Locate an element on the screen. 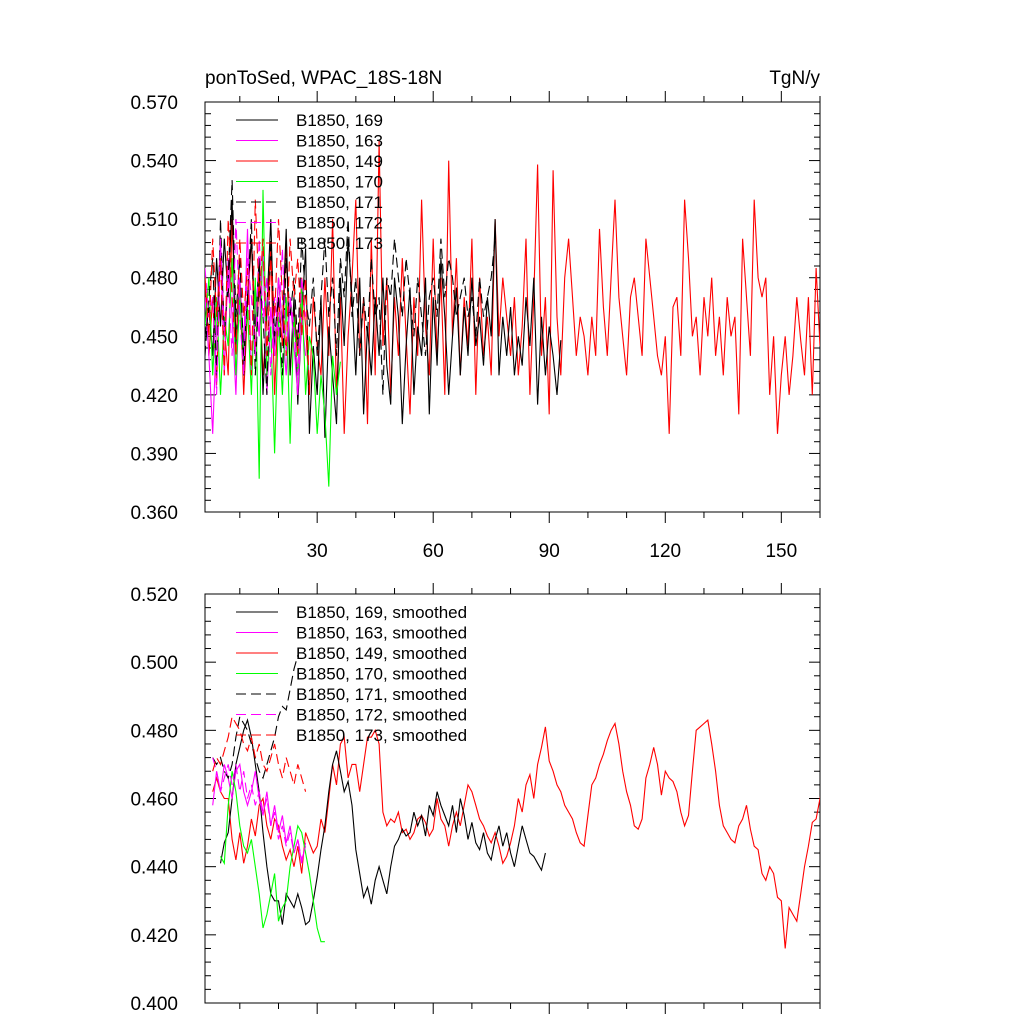 The width and height of the screenshot is (1024, 1024). x-tick-label: 150 is located at coordinates (781, 551).